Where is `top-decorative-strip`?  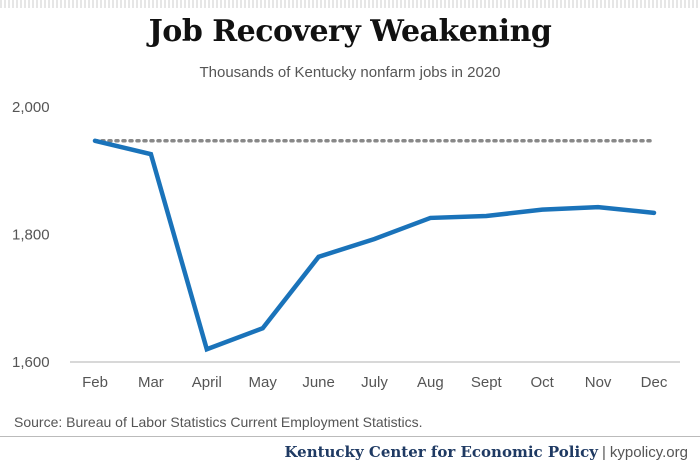 top-decorative-strip is located at coordinates (350, 4).